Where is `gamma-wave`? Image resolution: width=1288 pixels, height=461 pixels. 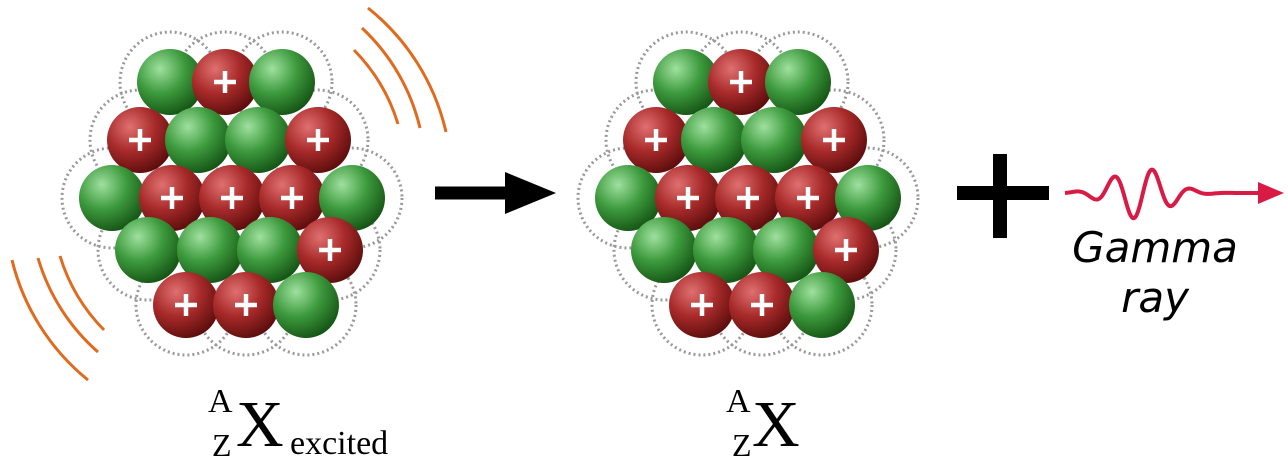 gamma-wave is located at coordinates (1174, 194).